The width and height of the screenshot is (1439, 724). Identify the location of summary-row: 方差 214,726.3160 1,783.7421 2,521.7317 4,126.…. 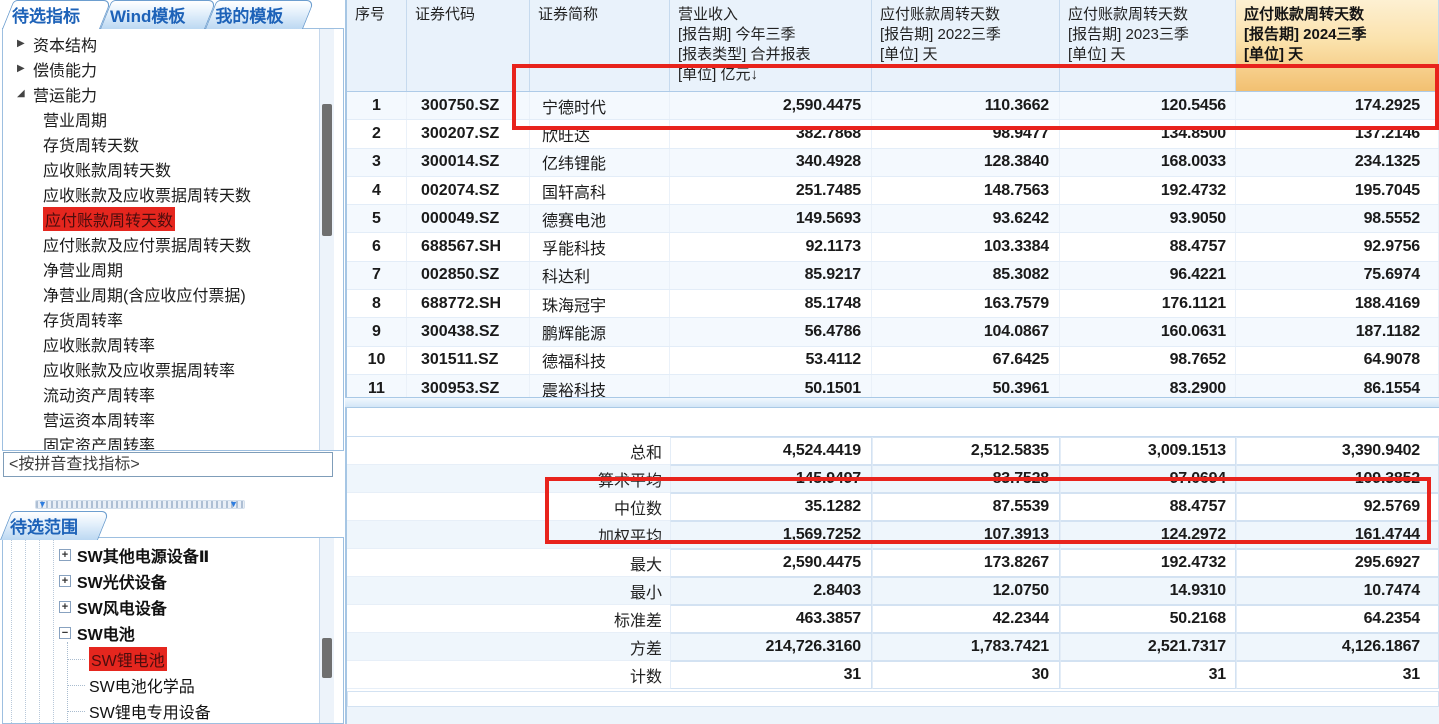
(893, 647).